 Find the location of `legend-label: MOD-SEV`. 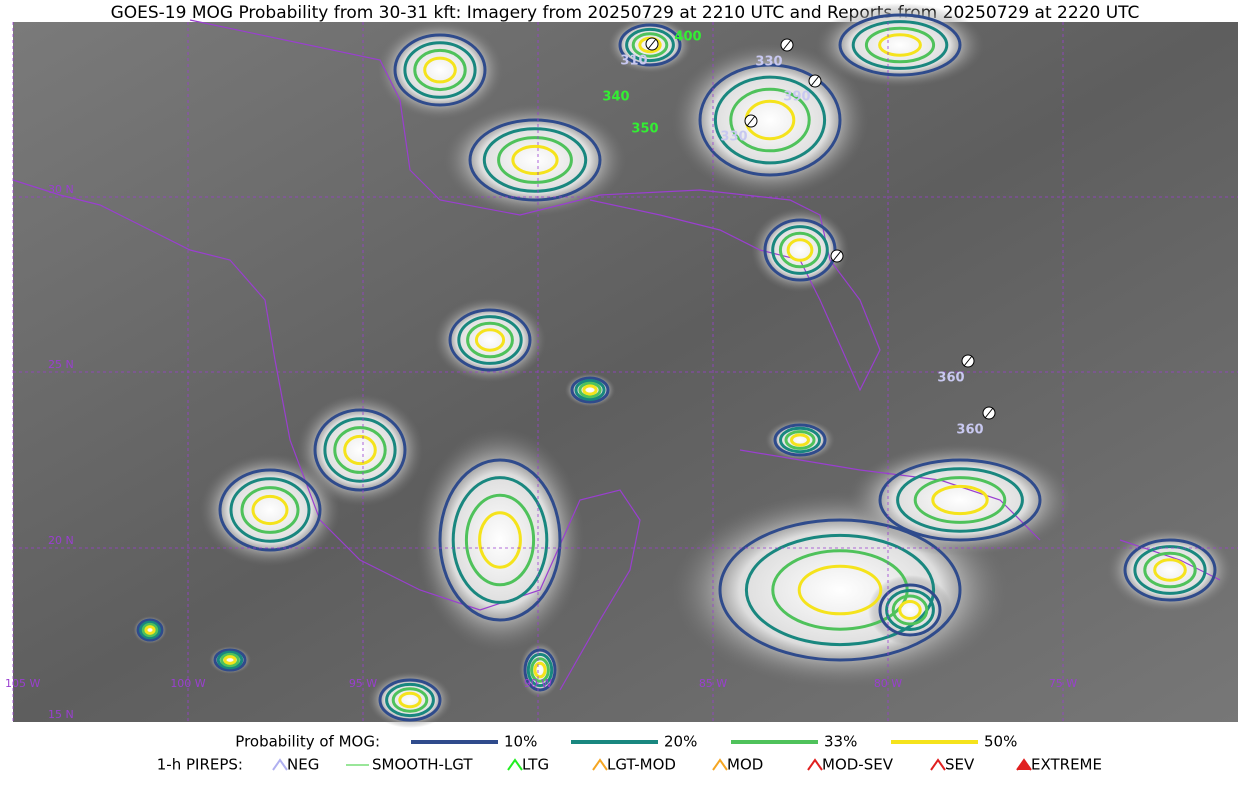

legend-label: MOD-SEV is located at coordinates (858, 765).